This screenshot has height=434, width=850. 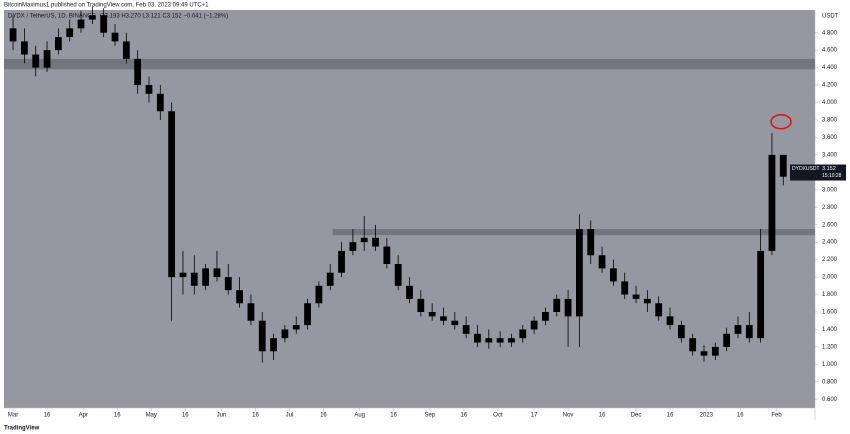 I want to click on y-tick-label: 3.600, so click(x=830, y=138).